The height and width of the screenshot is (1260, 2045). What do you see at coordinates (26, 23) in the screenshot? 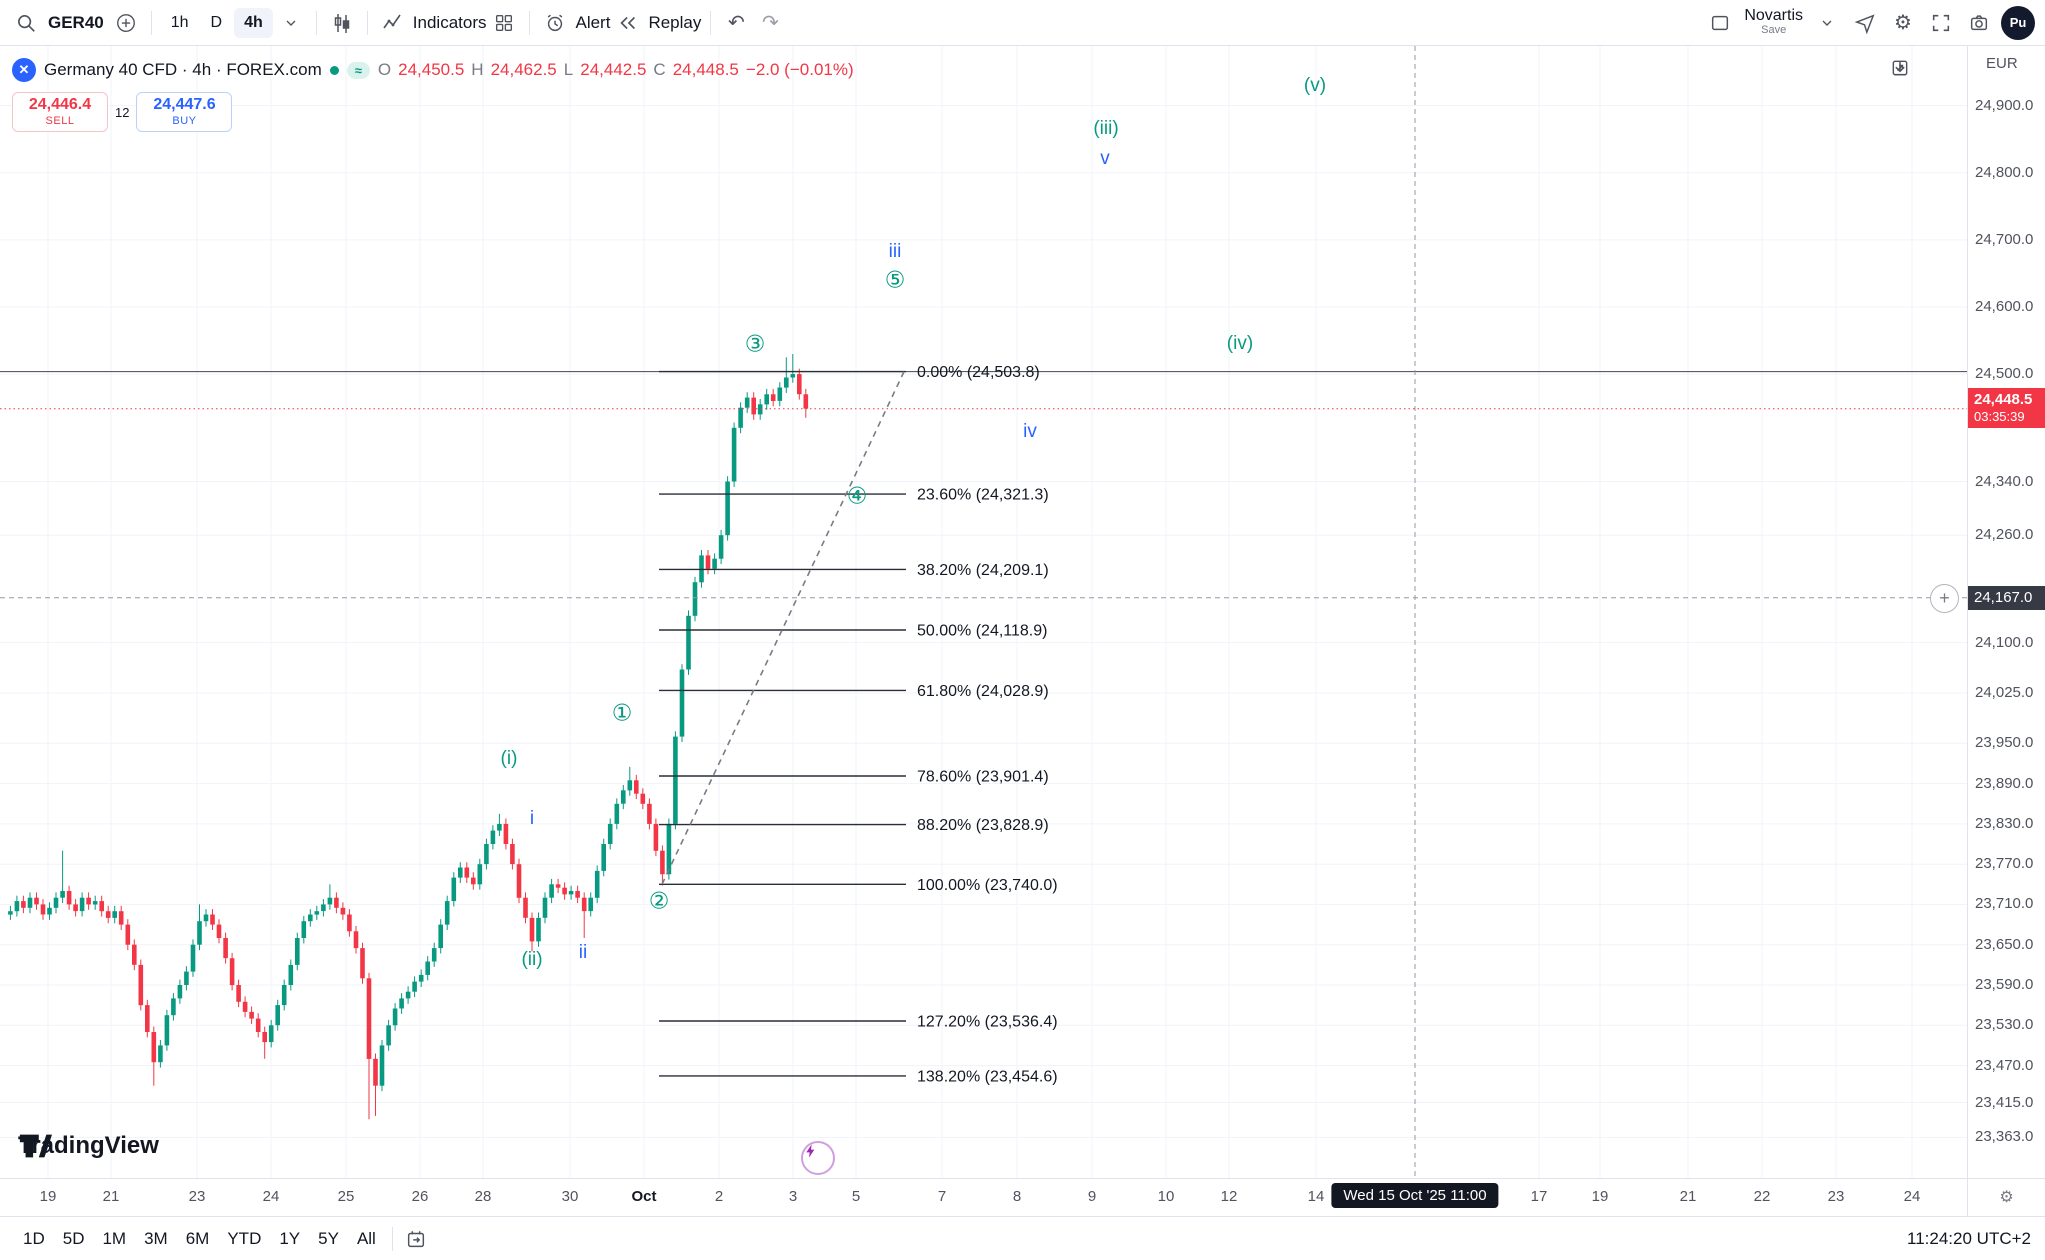
I see `search-icon` at bounding box center [26, 23].